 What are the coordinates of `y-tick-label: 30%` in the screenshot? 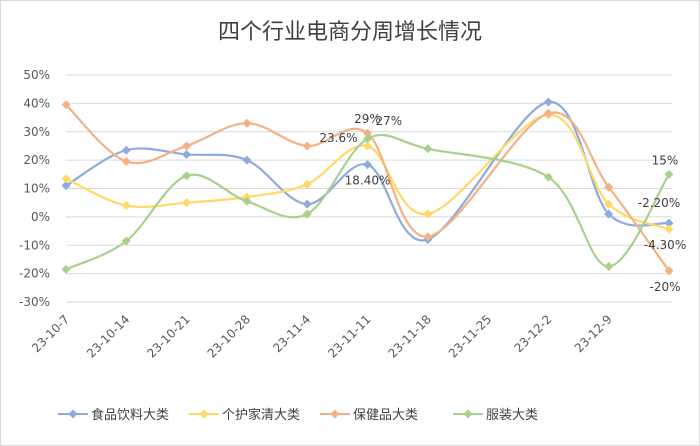 It's located at (36, 132).